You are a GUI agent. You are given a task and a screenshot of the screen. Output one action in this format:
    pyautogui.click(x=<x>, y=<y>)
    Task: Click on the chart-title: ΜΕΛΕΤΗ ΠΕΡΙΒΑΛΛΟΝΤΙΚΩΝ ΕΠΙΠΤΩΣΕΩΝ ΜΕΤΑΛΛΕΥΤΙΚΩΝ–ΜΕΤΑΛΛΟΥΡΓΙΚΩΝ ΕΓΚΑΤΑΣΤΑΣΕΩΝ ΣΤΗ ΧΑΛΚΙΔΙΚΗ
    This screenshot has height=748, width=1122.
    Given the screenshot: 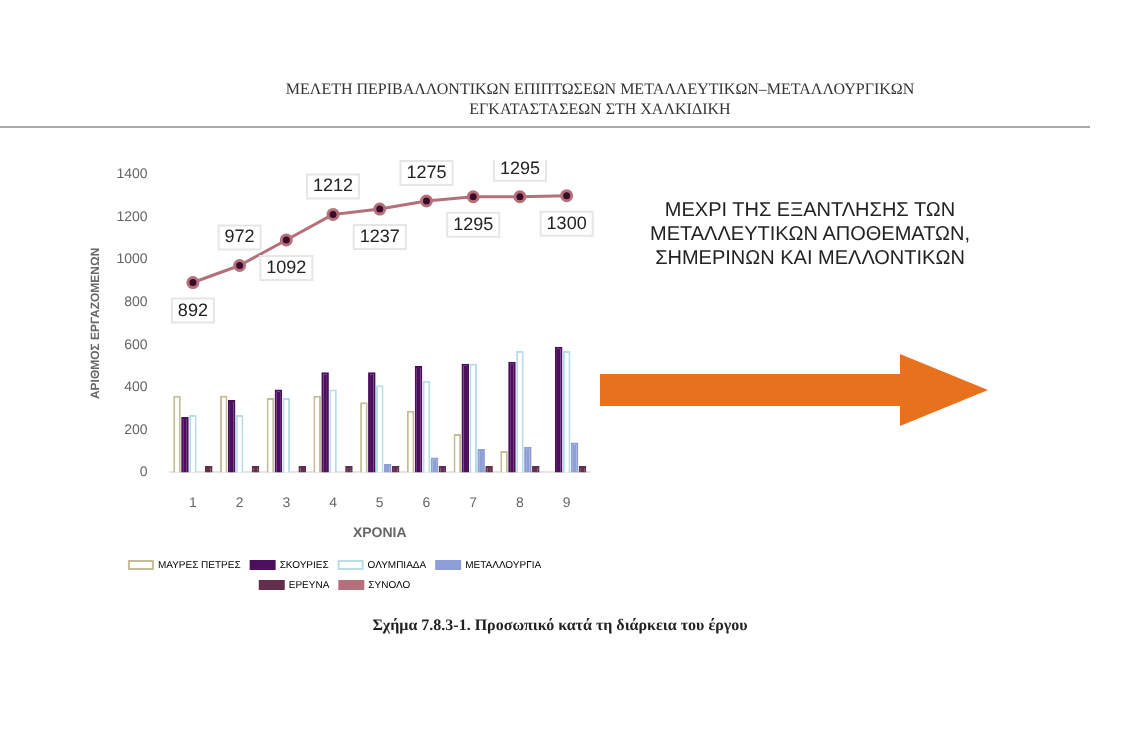 What is the action you would take?
    pyautogui.click(x=600, y=100)
    